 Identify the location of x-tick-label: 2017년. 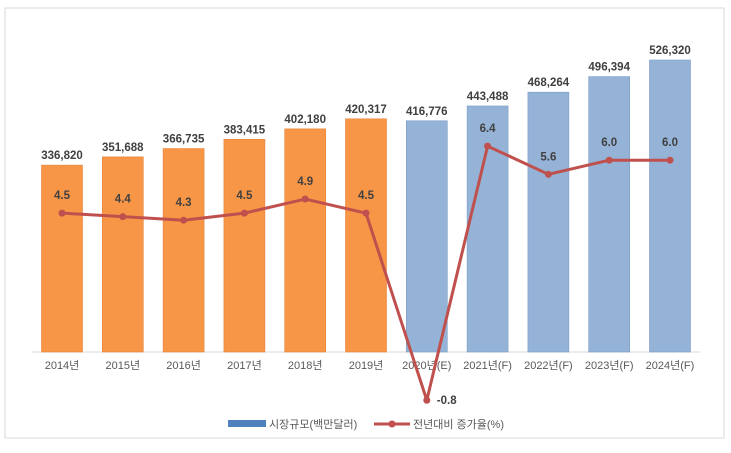
(244, 365).